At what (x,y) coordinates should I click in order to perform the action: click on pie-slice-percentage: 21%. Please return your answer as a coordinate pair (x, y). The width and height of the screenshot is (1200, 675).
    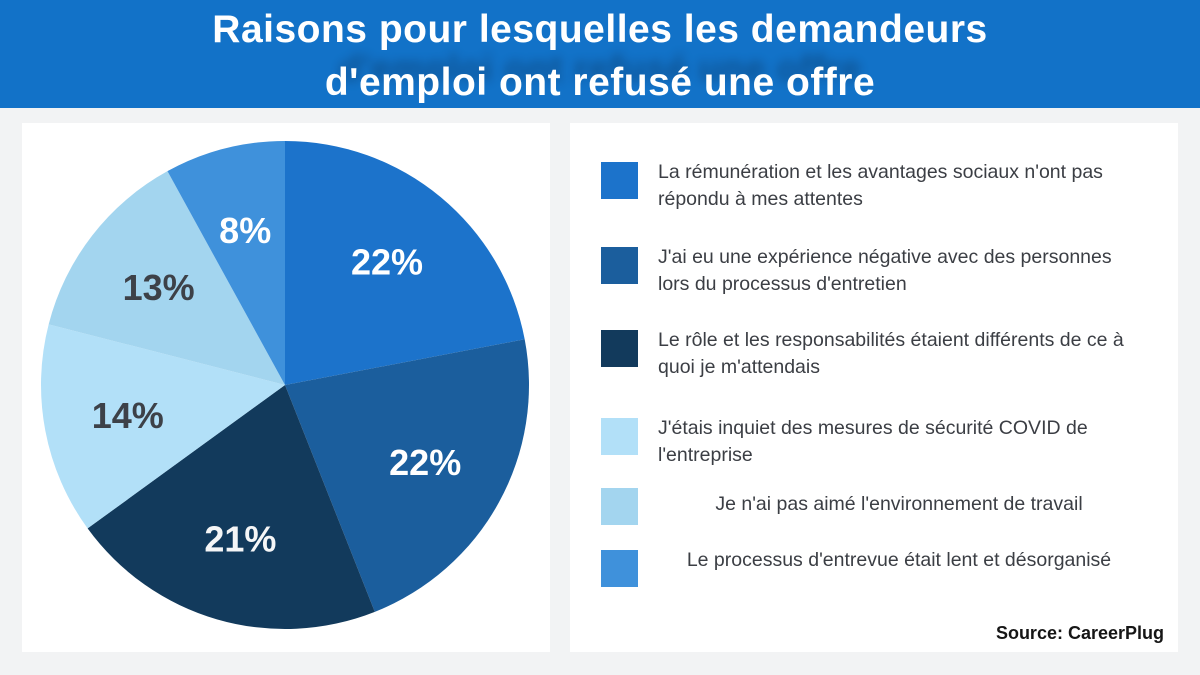
    Looking at the image, I should click on (240, 539).